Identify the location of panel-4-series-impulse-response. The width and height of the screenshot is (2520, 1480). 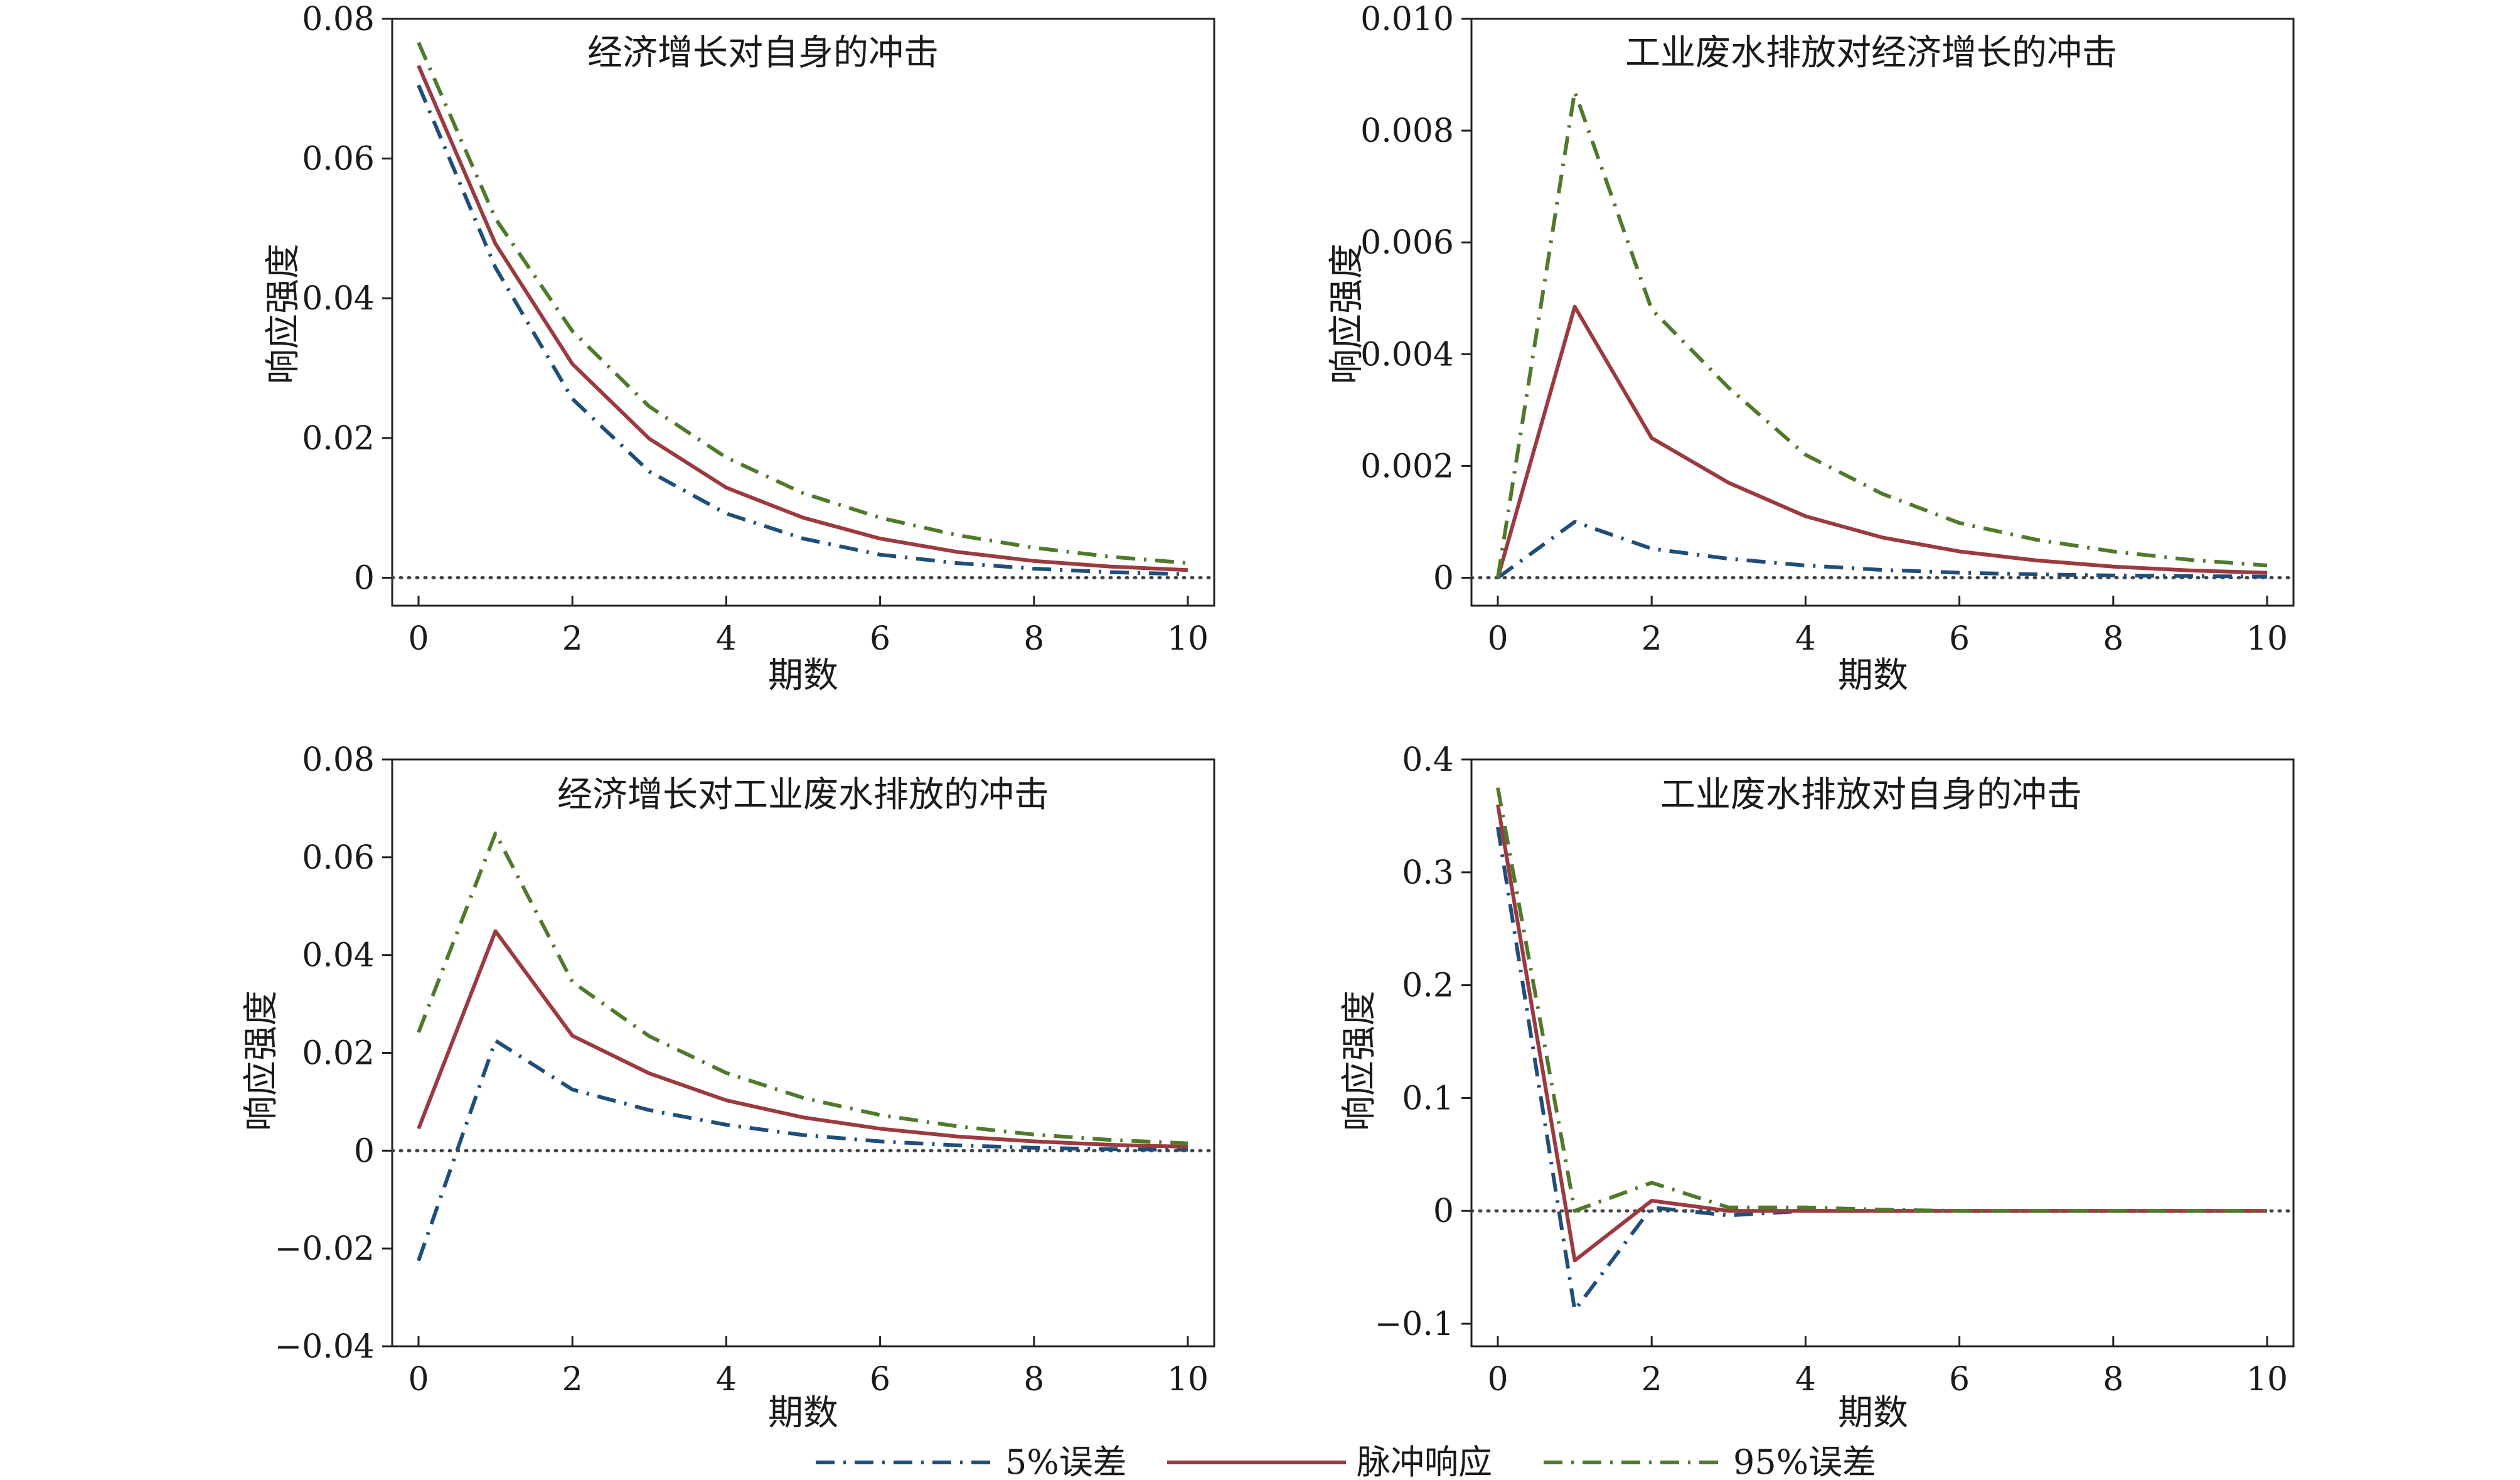
(1881, 1033).